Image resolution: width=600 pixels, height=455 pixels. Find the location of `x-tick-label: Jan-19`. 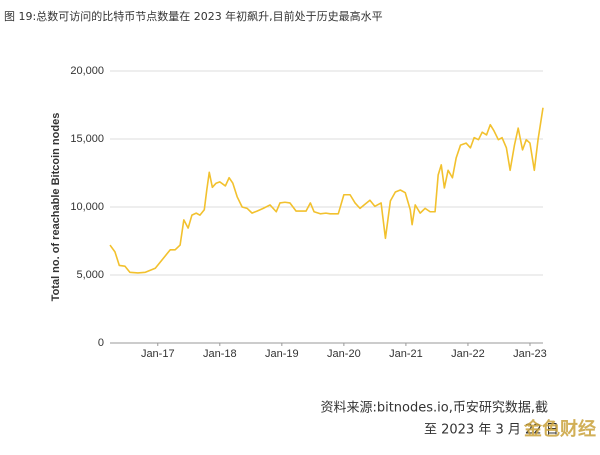

x-tick-label: Jan-19 is located at coordinates (282, 354).